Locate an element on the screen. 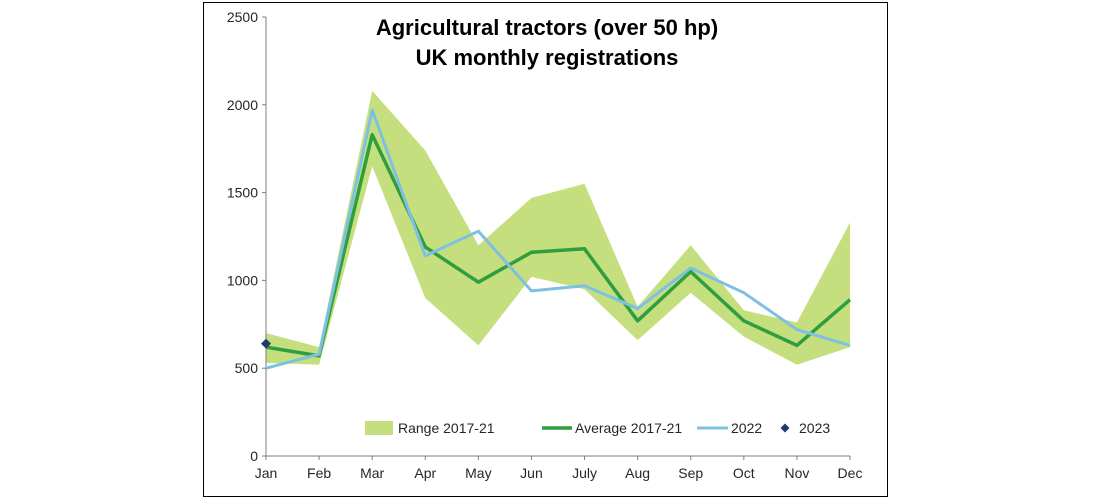 This screenshot has width=1100, height=500. legend-swatch-2023 is located at coordinates (785, 428).